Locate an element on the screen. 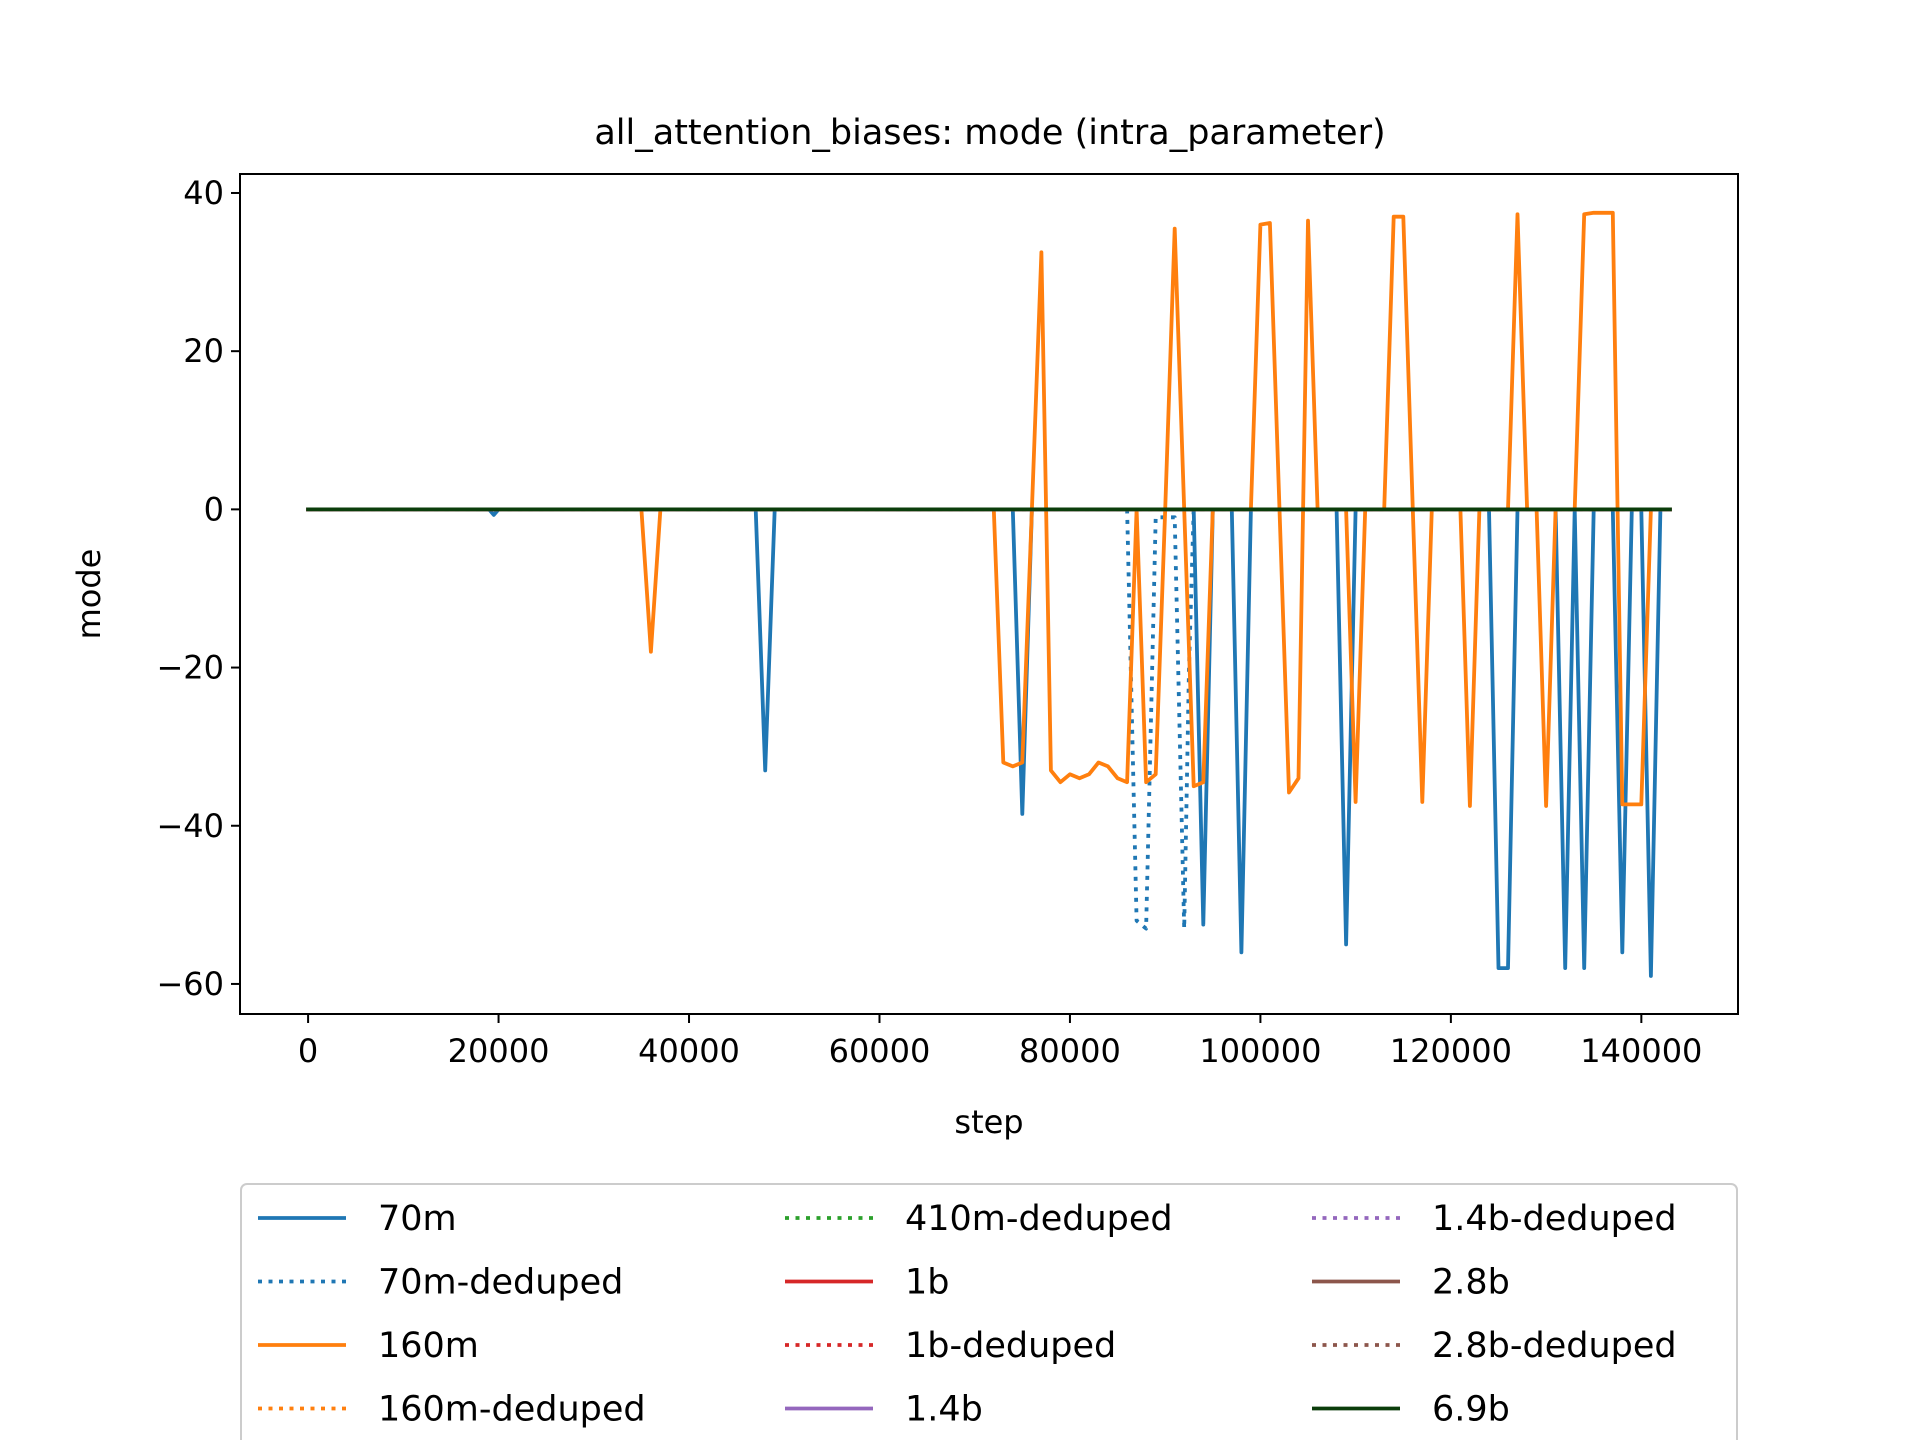 The height and width of the screenshot is (1440, 1920). x-tick-label: 80000 is located at coordinates (1070, 1051).